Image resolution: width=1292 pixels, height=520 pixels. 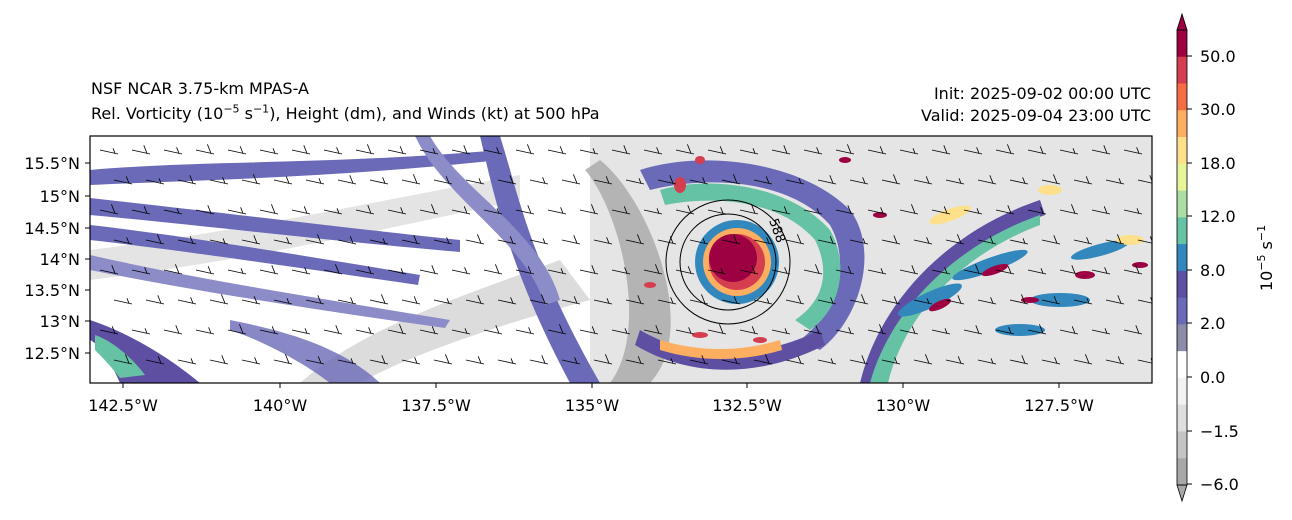 What do you see at coordinates (52, 163) in the screenshot?
I see `lat-tick-label: 15.5°N` at bounding box center [52, 163].